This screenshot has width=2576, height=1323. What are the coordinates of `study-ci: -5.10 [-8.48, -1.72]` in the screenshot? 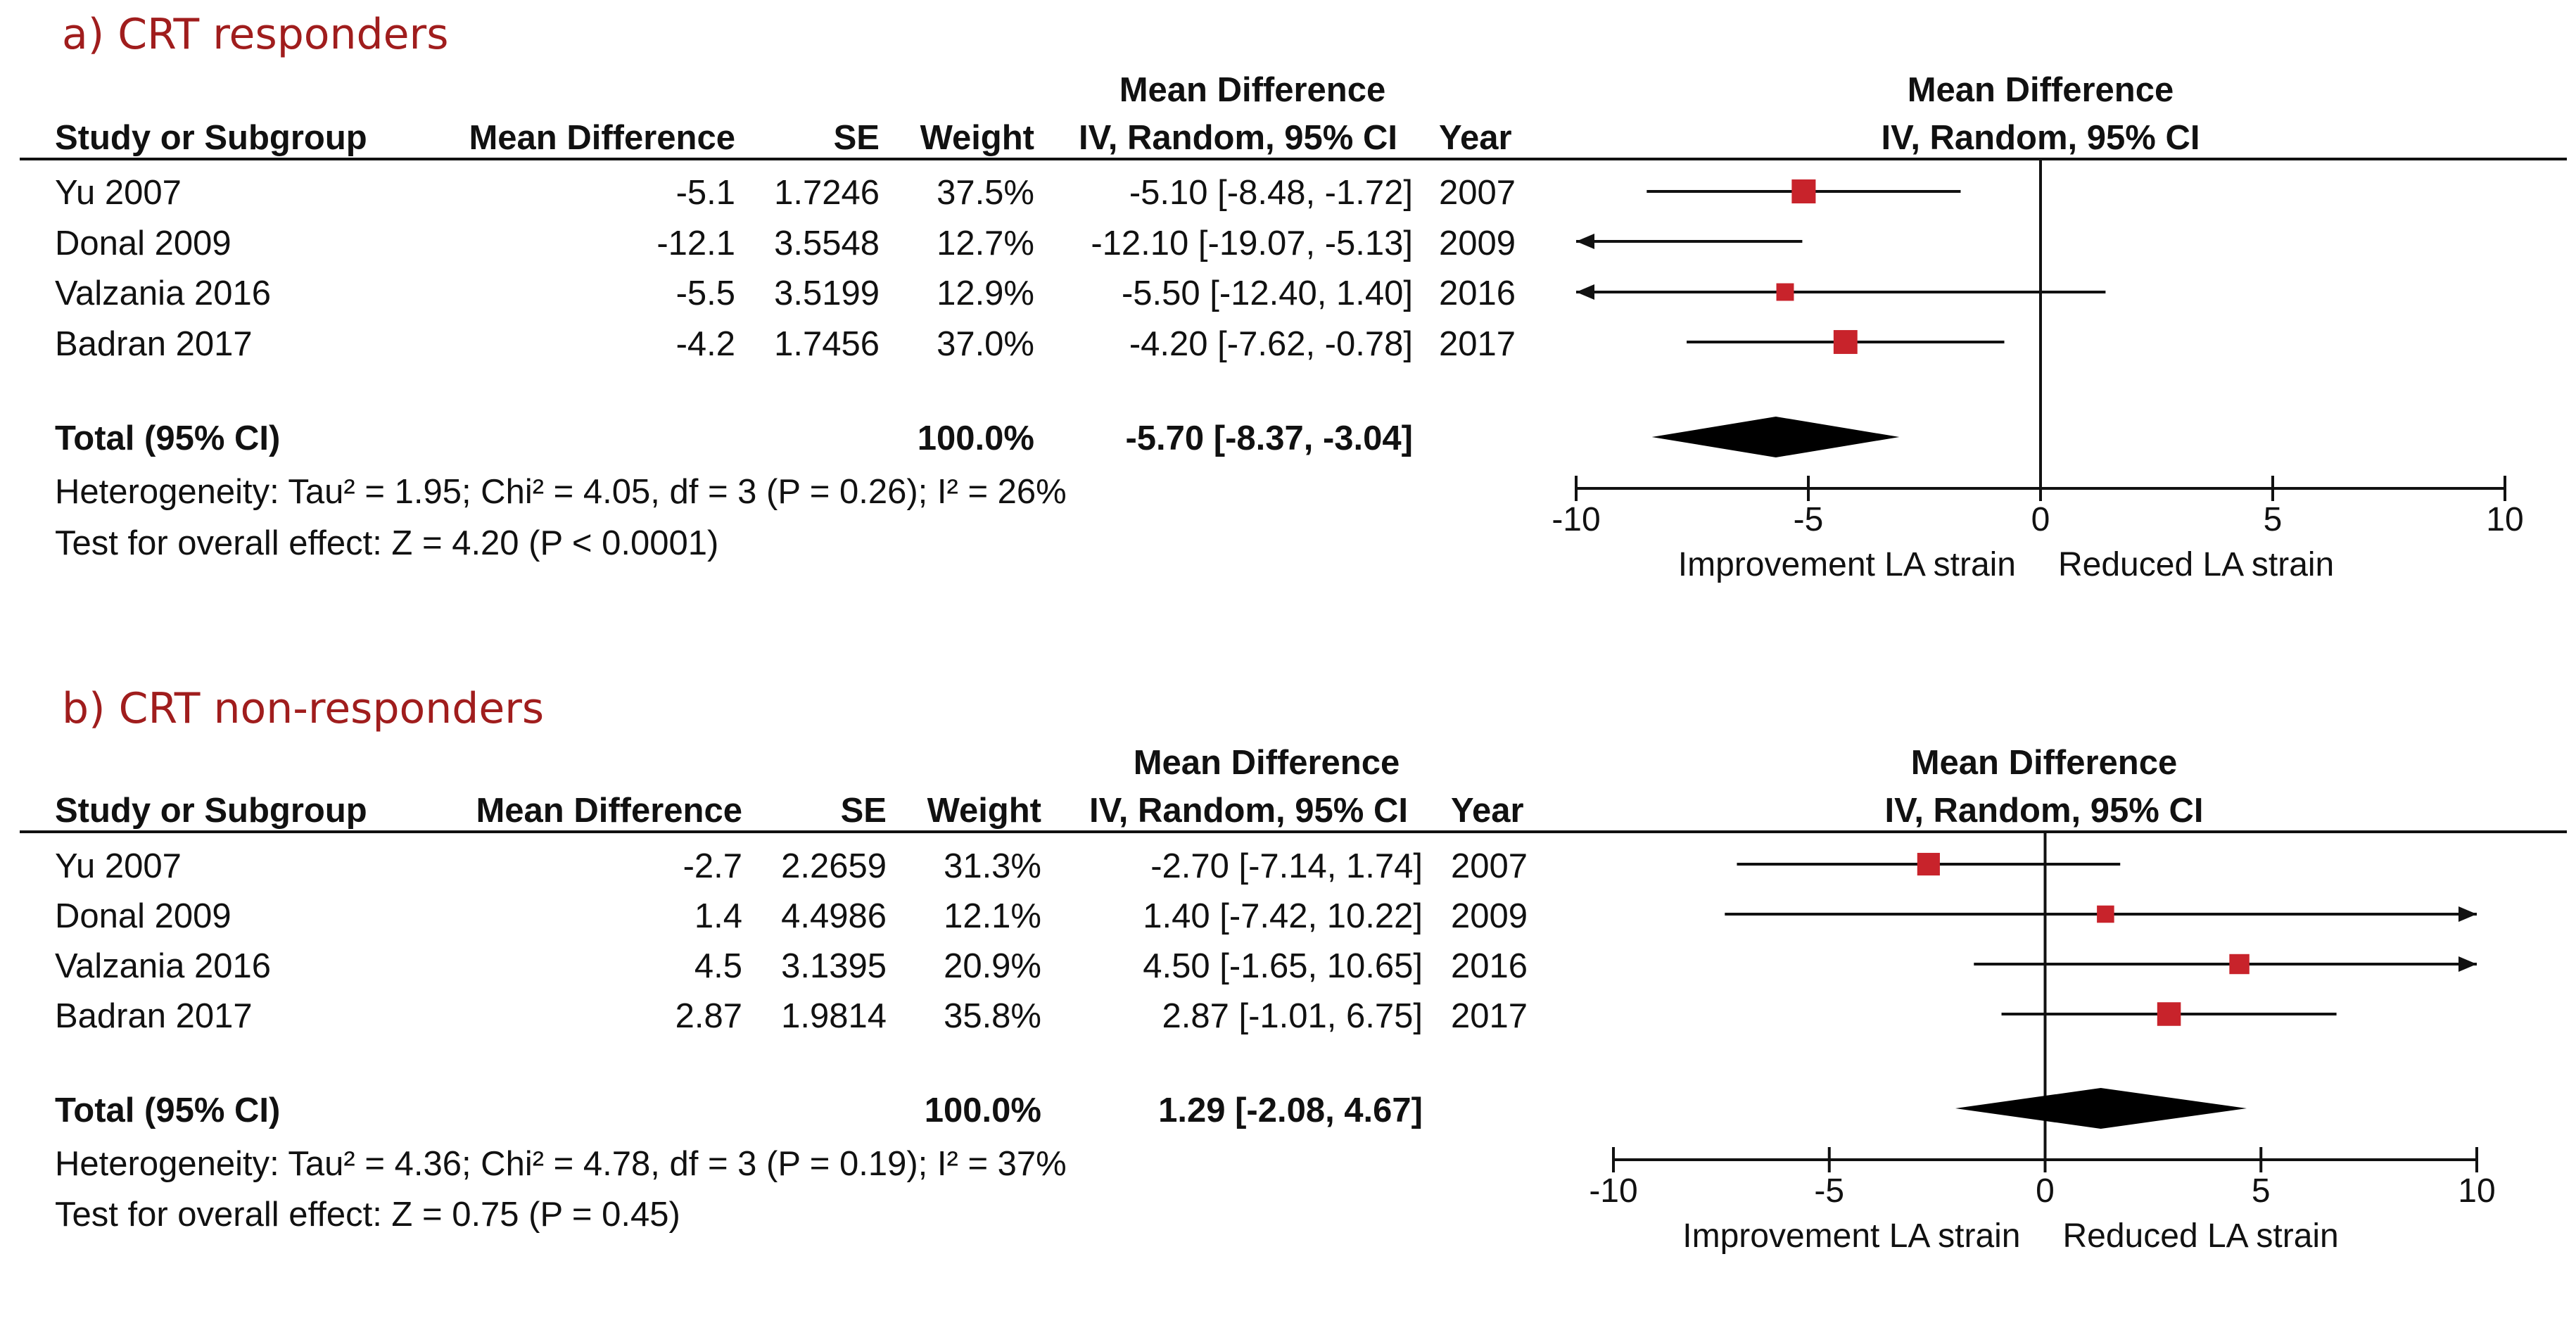 It's located at (1271, 193).